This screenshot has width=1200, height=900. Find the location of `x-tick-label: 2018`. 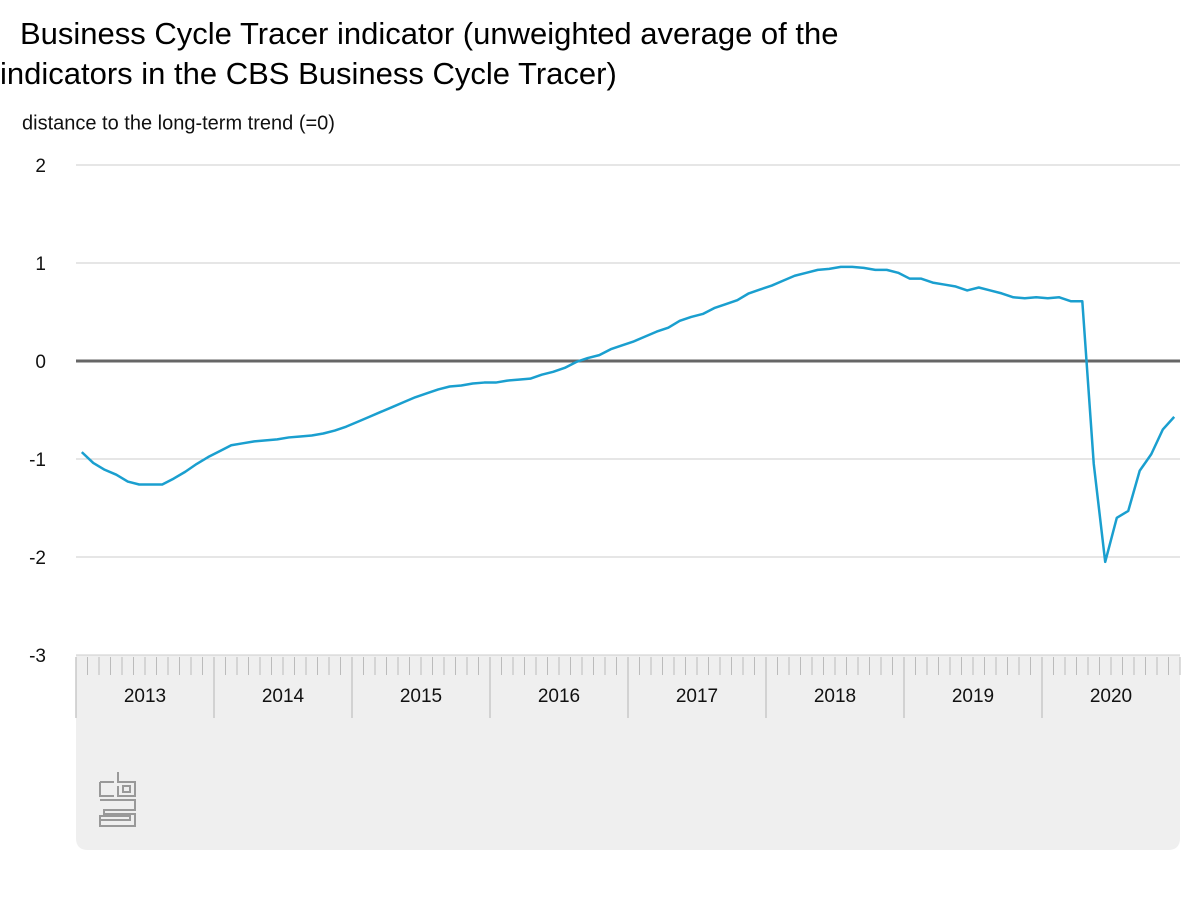

x-tick-label: 2018 is located at coordinates (835, 696).